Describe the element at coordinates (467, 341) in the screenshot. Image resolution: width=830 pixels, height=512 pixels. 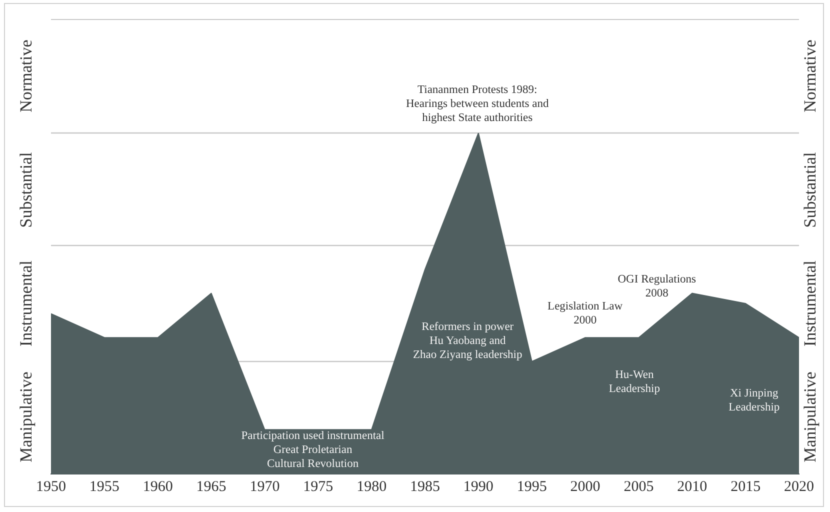
I see `annotation: Reformers in power Hu Yaobang and Zhao Ziyang leadership` at that location.